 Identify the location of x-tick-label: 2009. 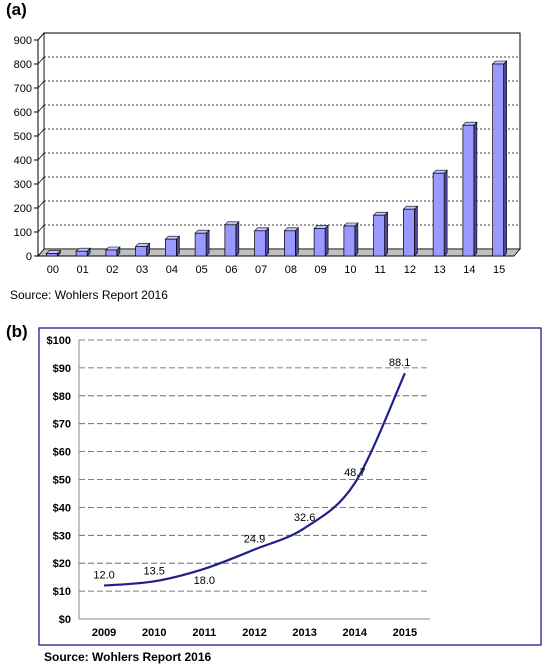
(104, 633).